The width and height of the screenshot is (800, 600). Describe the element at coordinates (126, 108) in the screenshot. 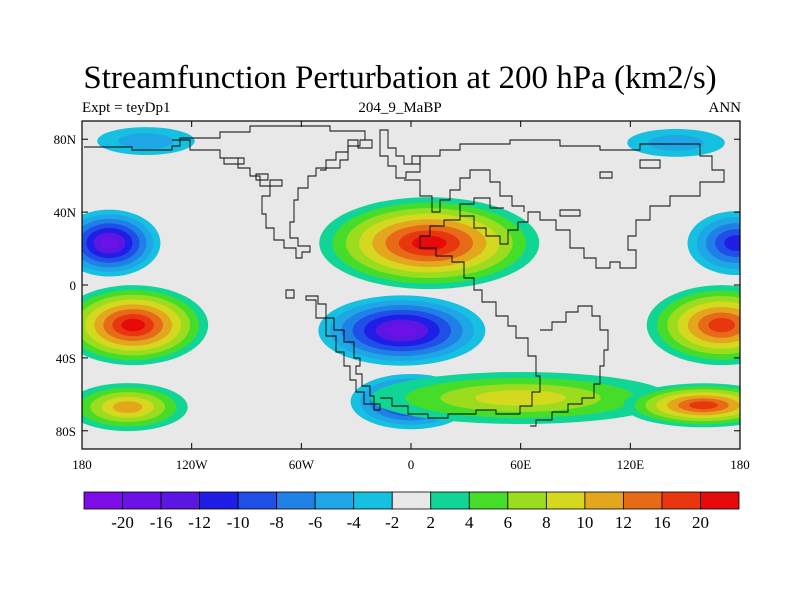

I see `experiment-label: Expt = teyDp1` at that location.